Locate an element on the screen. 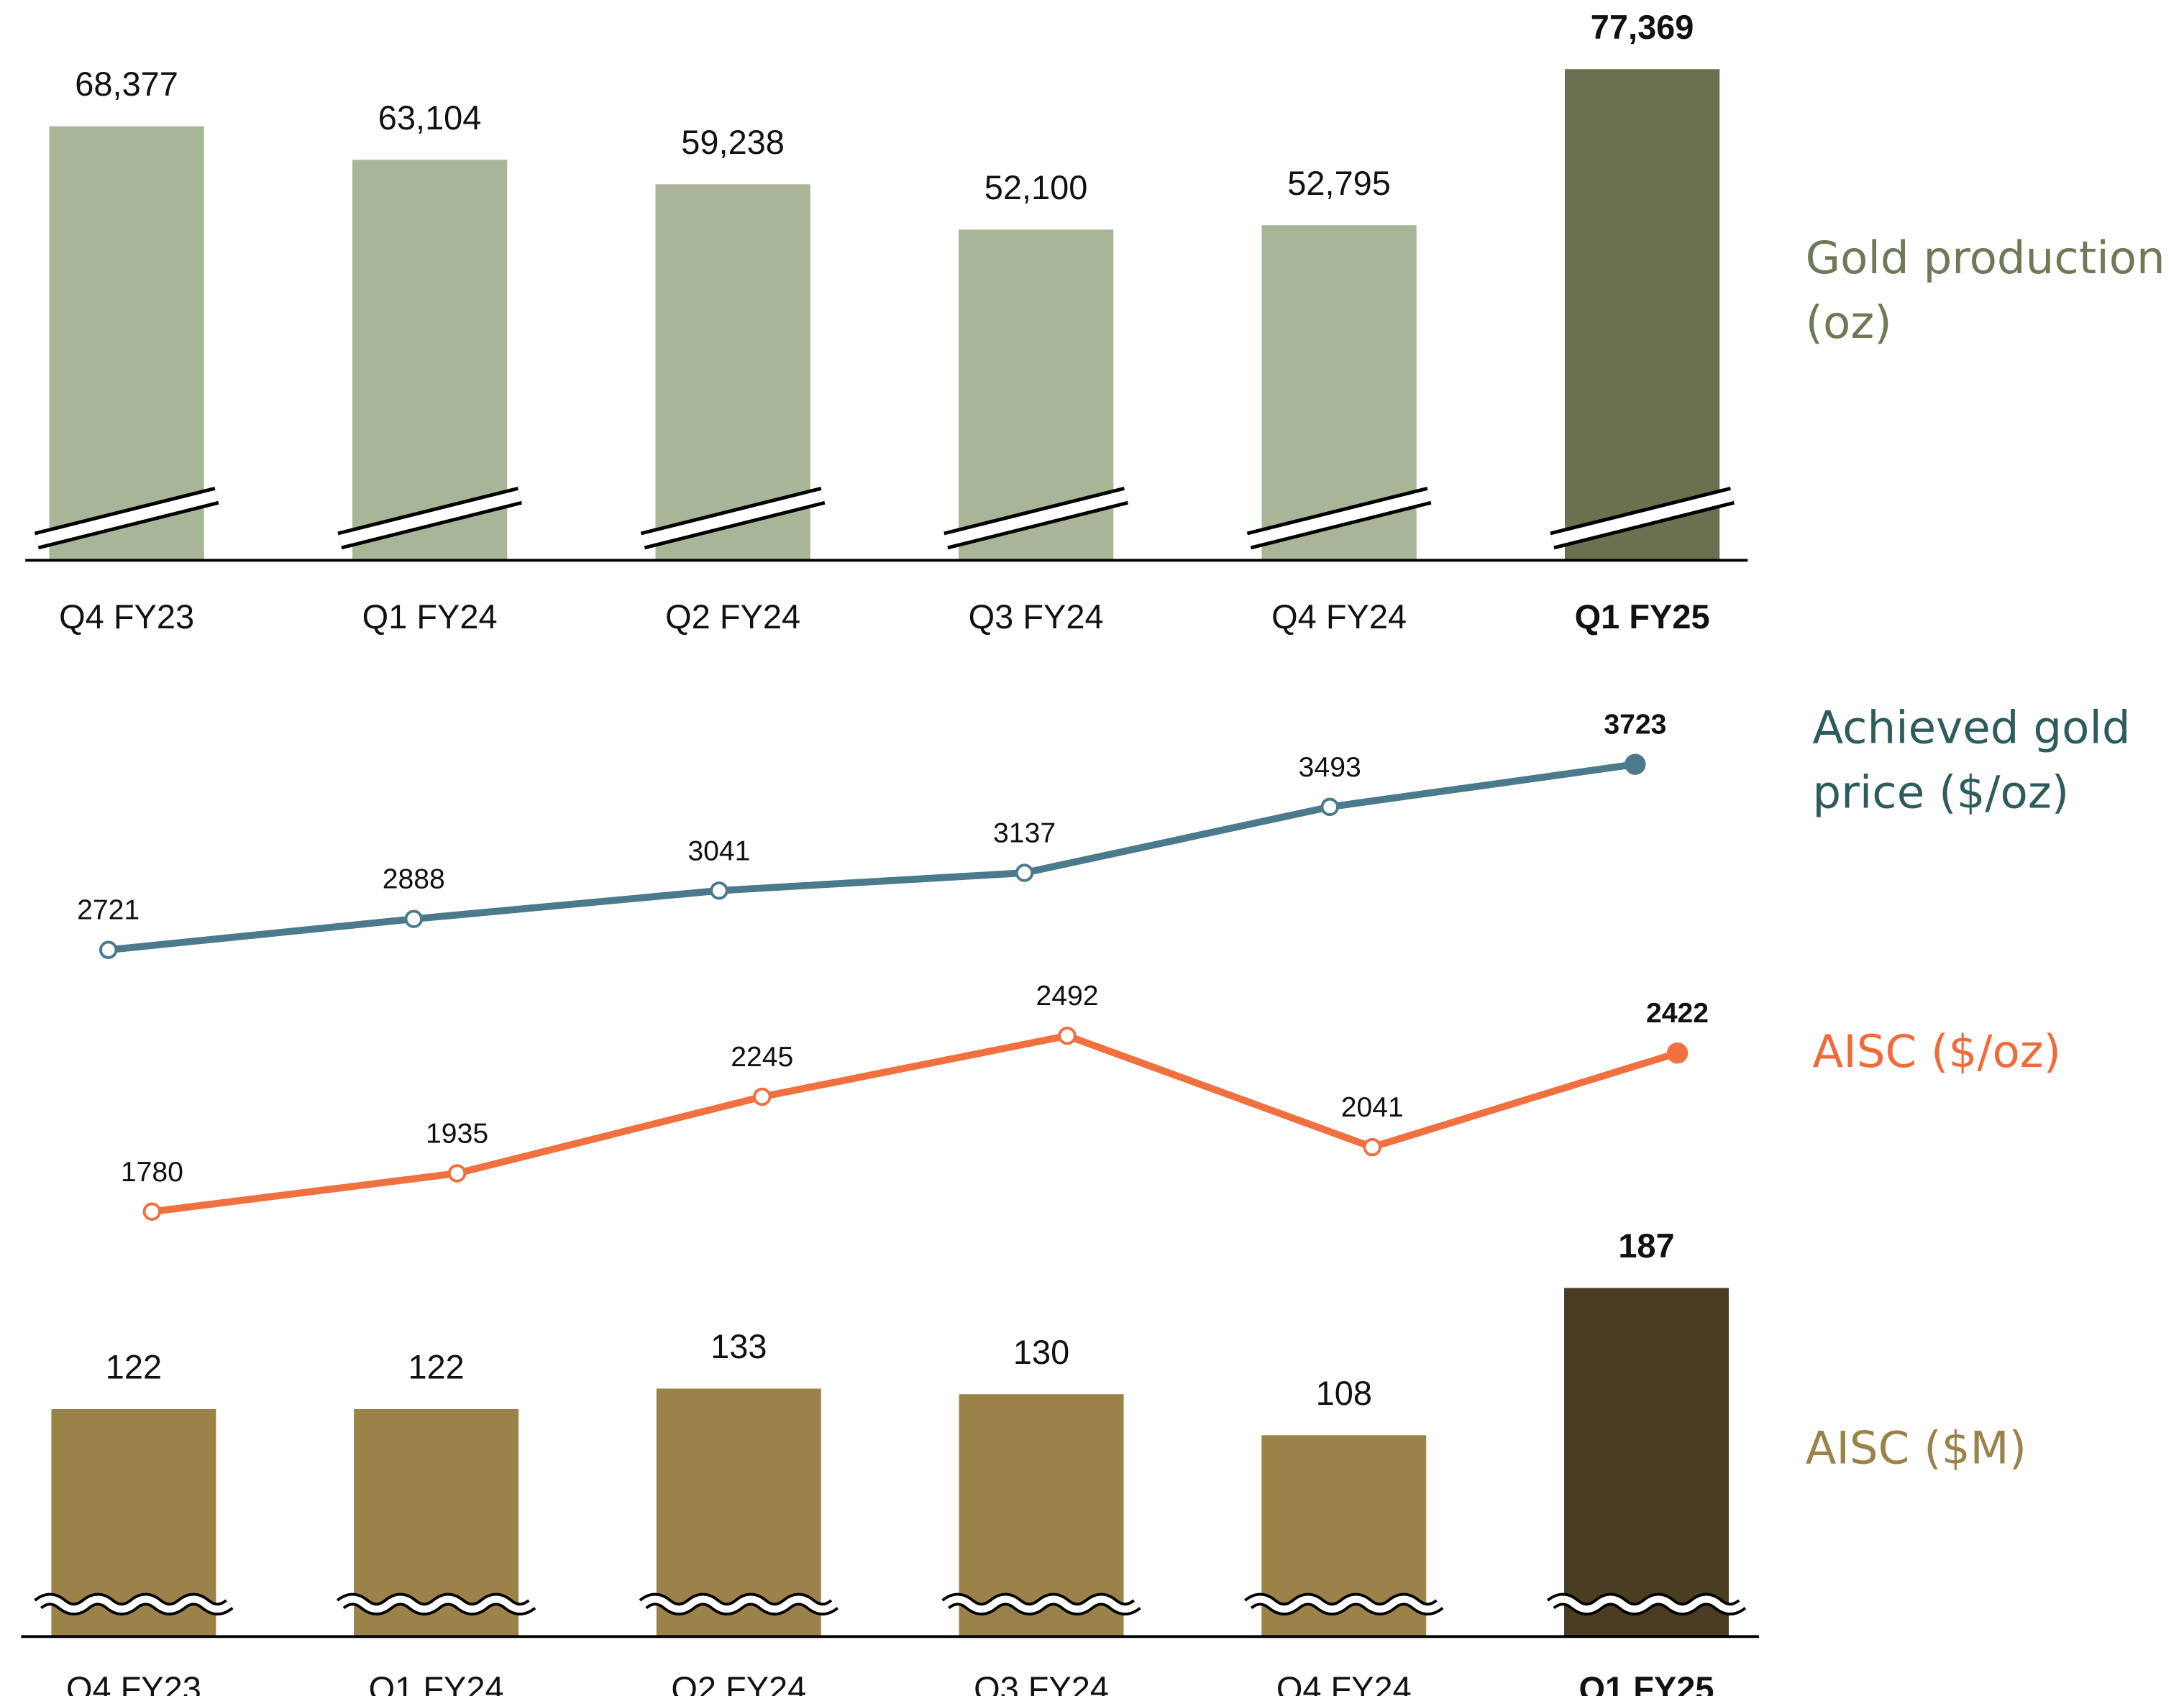 Image resolution: width=2184 pixels, height=1696 pixels. value-label: 130 is located at coordinates (1041, 1352).